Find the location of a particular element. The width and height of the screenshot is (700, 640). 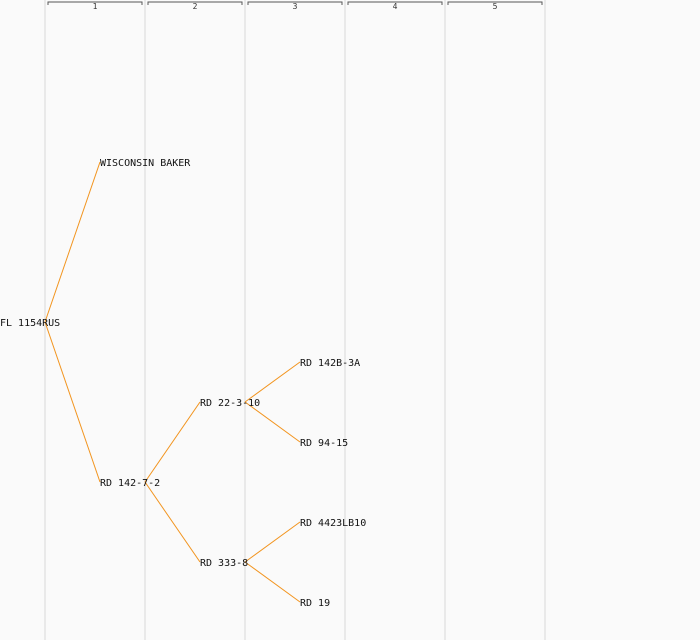

pedigree-node: RD 22-3-10 is located at coordinates (230, 403).